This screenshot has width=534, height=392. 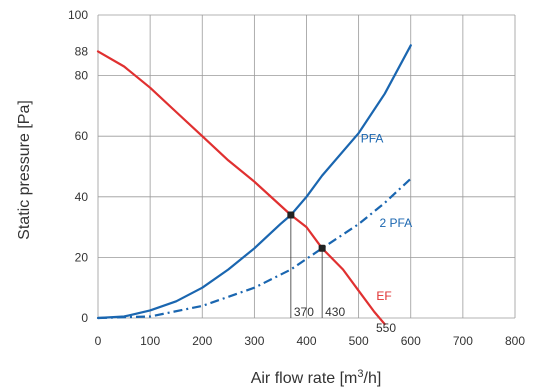 I want to click on x-tick-label: 500, so click(x=359, y=341).